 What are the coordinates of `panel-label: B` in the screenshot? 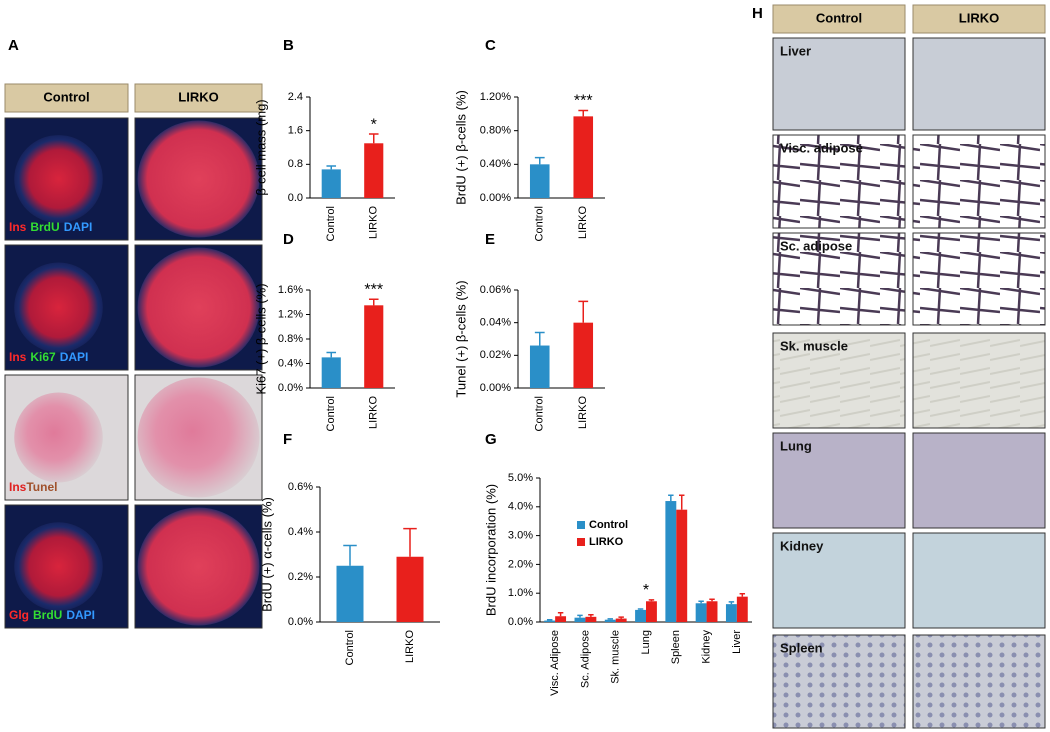 It's located at (288, 45).